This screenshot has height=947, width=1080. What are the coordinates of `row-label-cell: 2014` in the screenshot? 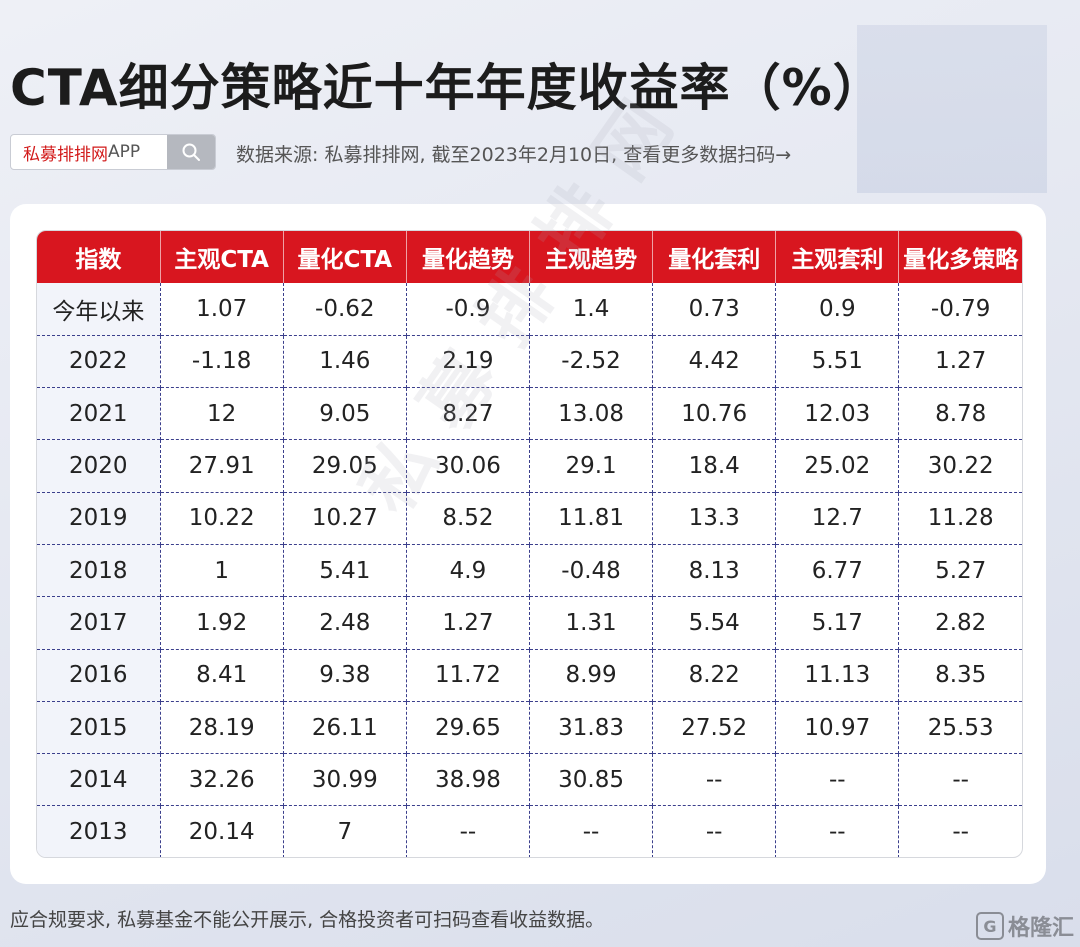 It's located at (99, 779).